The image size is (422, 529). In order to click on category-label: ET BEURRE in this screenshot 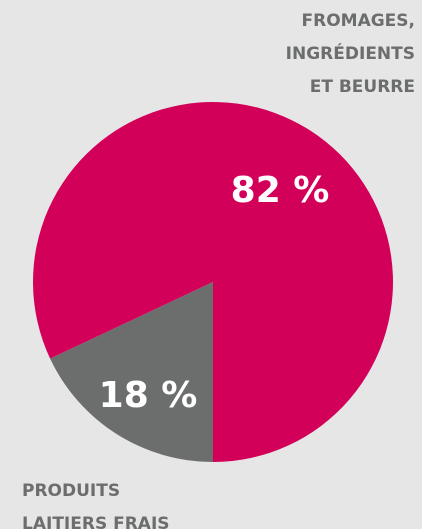, I will do `click(362, 87)`.